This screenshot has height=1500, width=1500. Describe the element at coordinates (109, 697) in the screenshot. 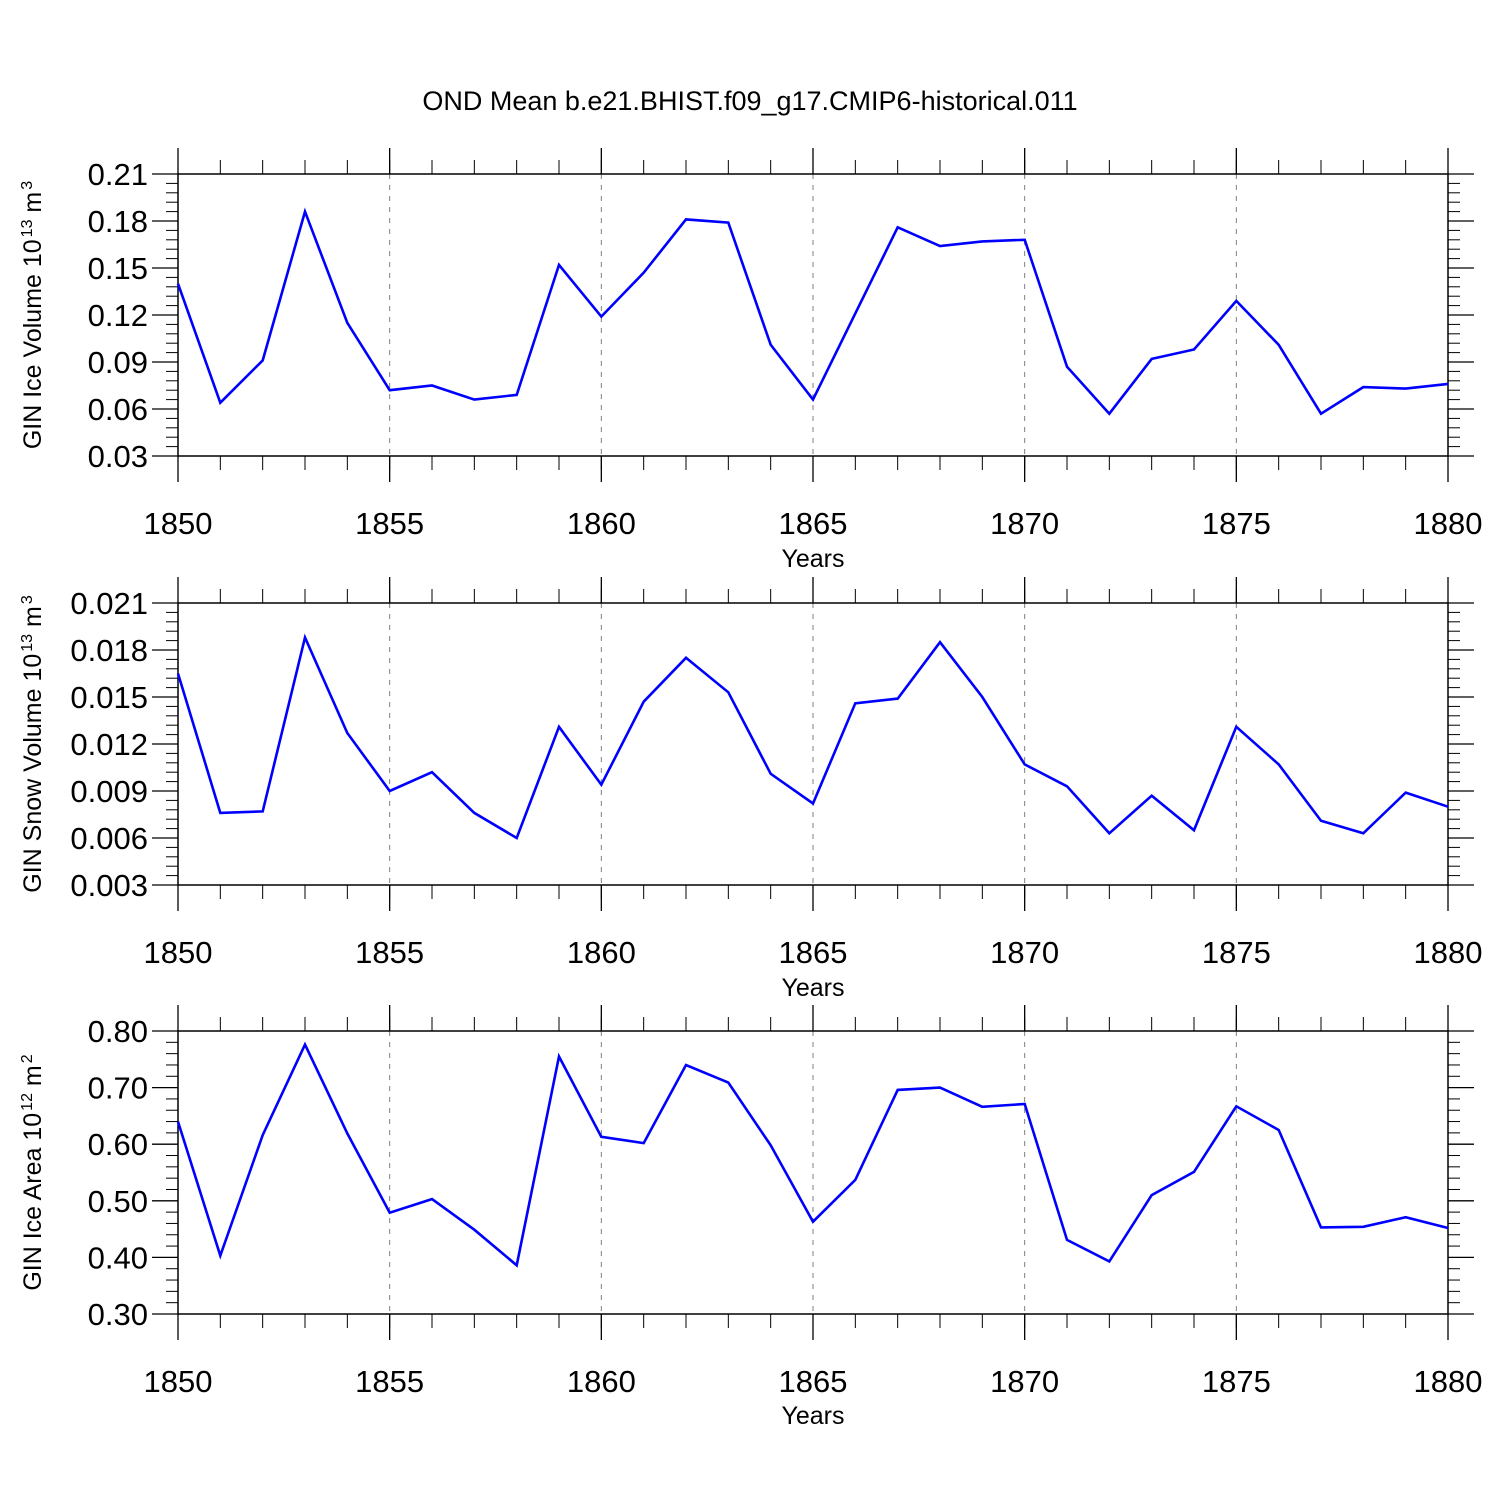

I see `y-tick-label: 0.015` at that location.